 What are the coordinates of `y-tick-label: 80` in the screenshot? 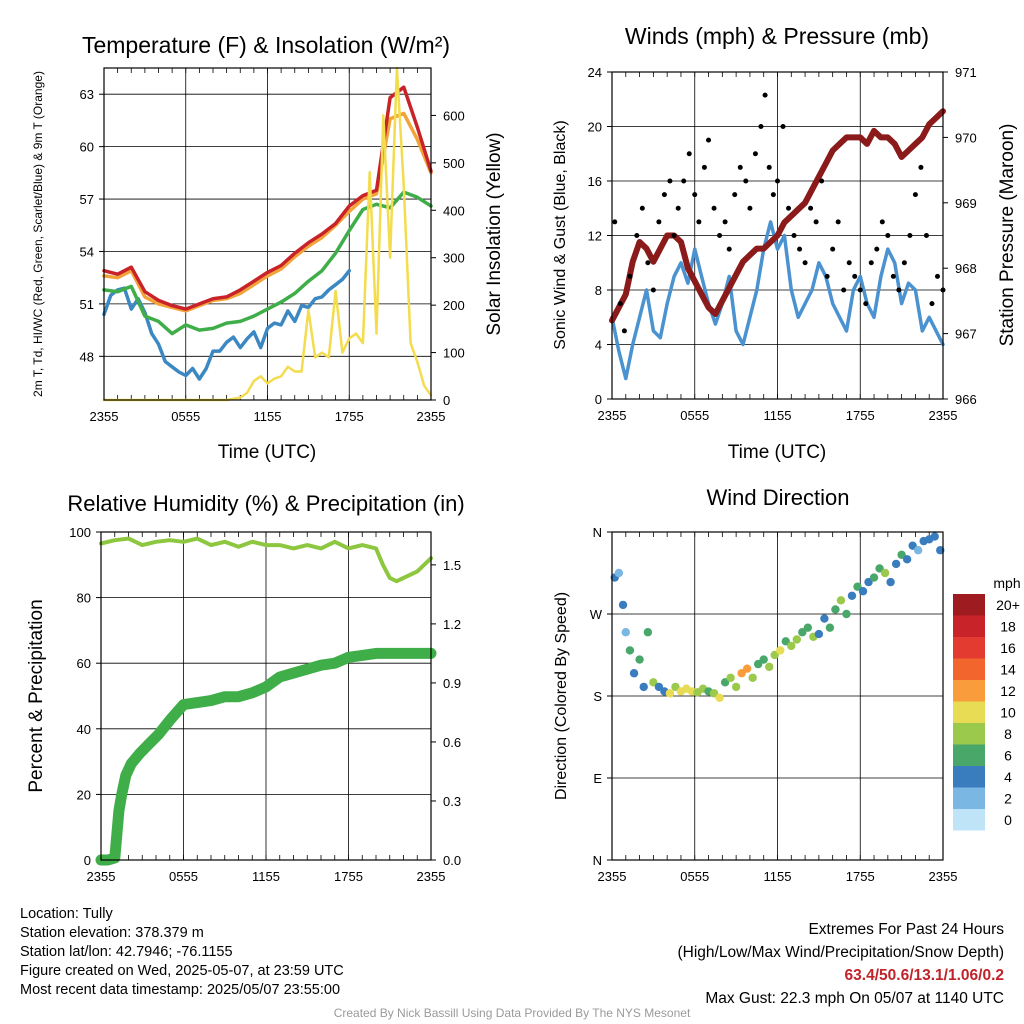 It's located at (84, 598).